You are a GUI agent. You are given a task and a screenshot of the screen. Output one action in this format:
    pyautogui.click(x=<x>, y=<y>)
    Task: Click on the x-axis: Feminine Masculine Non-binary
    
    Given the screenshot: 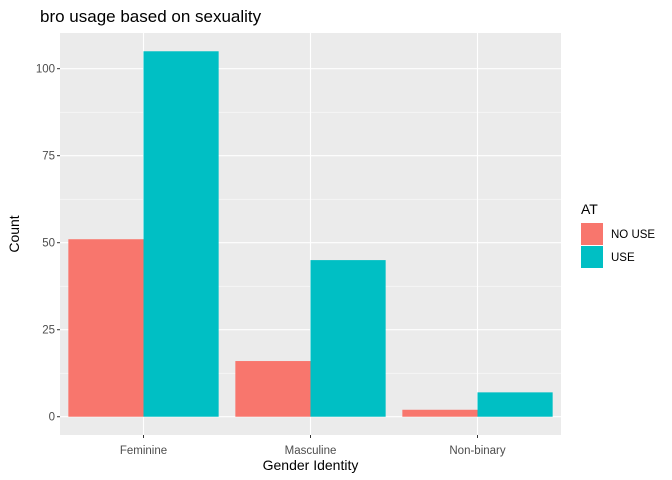 What is the action you would take?
    pyautogui.click(x=313, y=446)
    